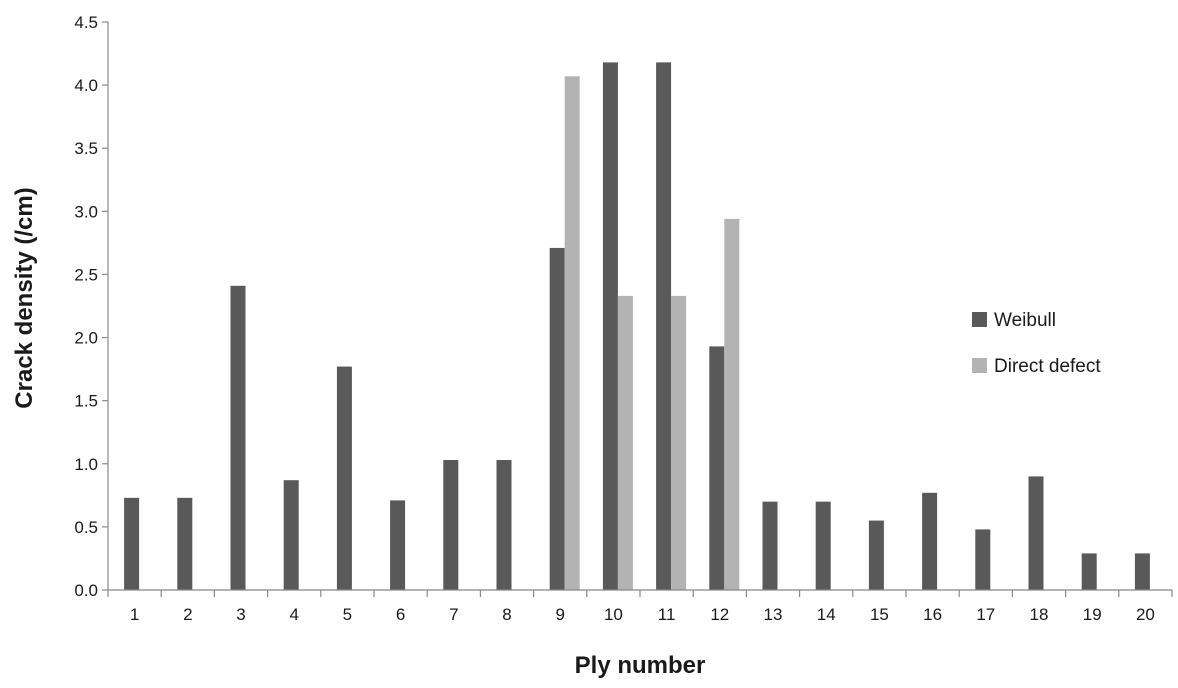 The height and width of the screenshot is (688, 1178). Describe the element at coordinates (879, 614) in the screenshot. I see `x-tick-label: 15` at that location.